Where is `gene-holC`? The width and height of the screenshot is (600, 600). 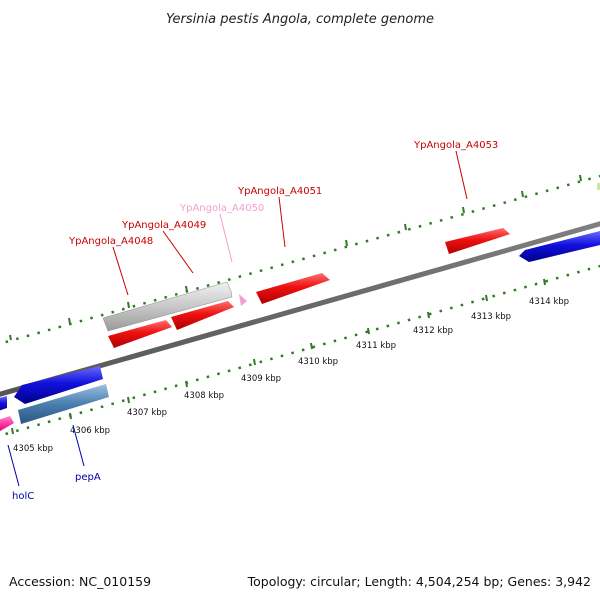 gene-holC is located at coordinates (7, 424).